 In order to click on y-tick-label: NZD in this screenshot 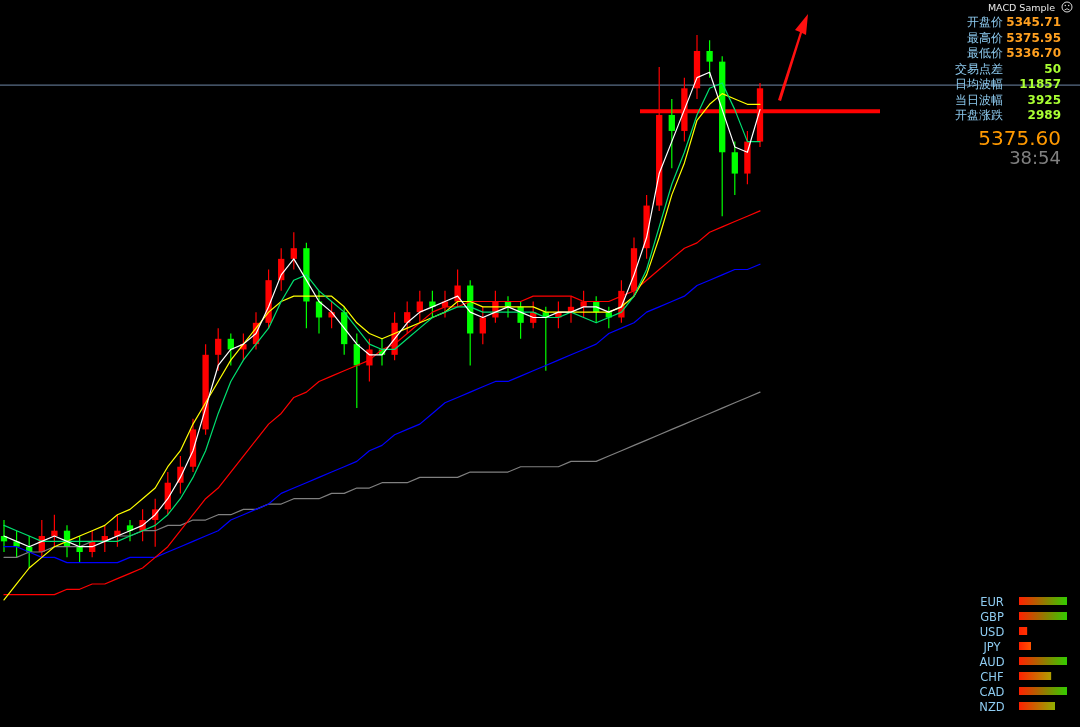, I will do `click(992, 706)`.